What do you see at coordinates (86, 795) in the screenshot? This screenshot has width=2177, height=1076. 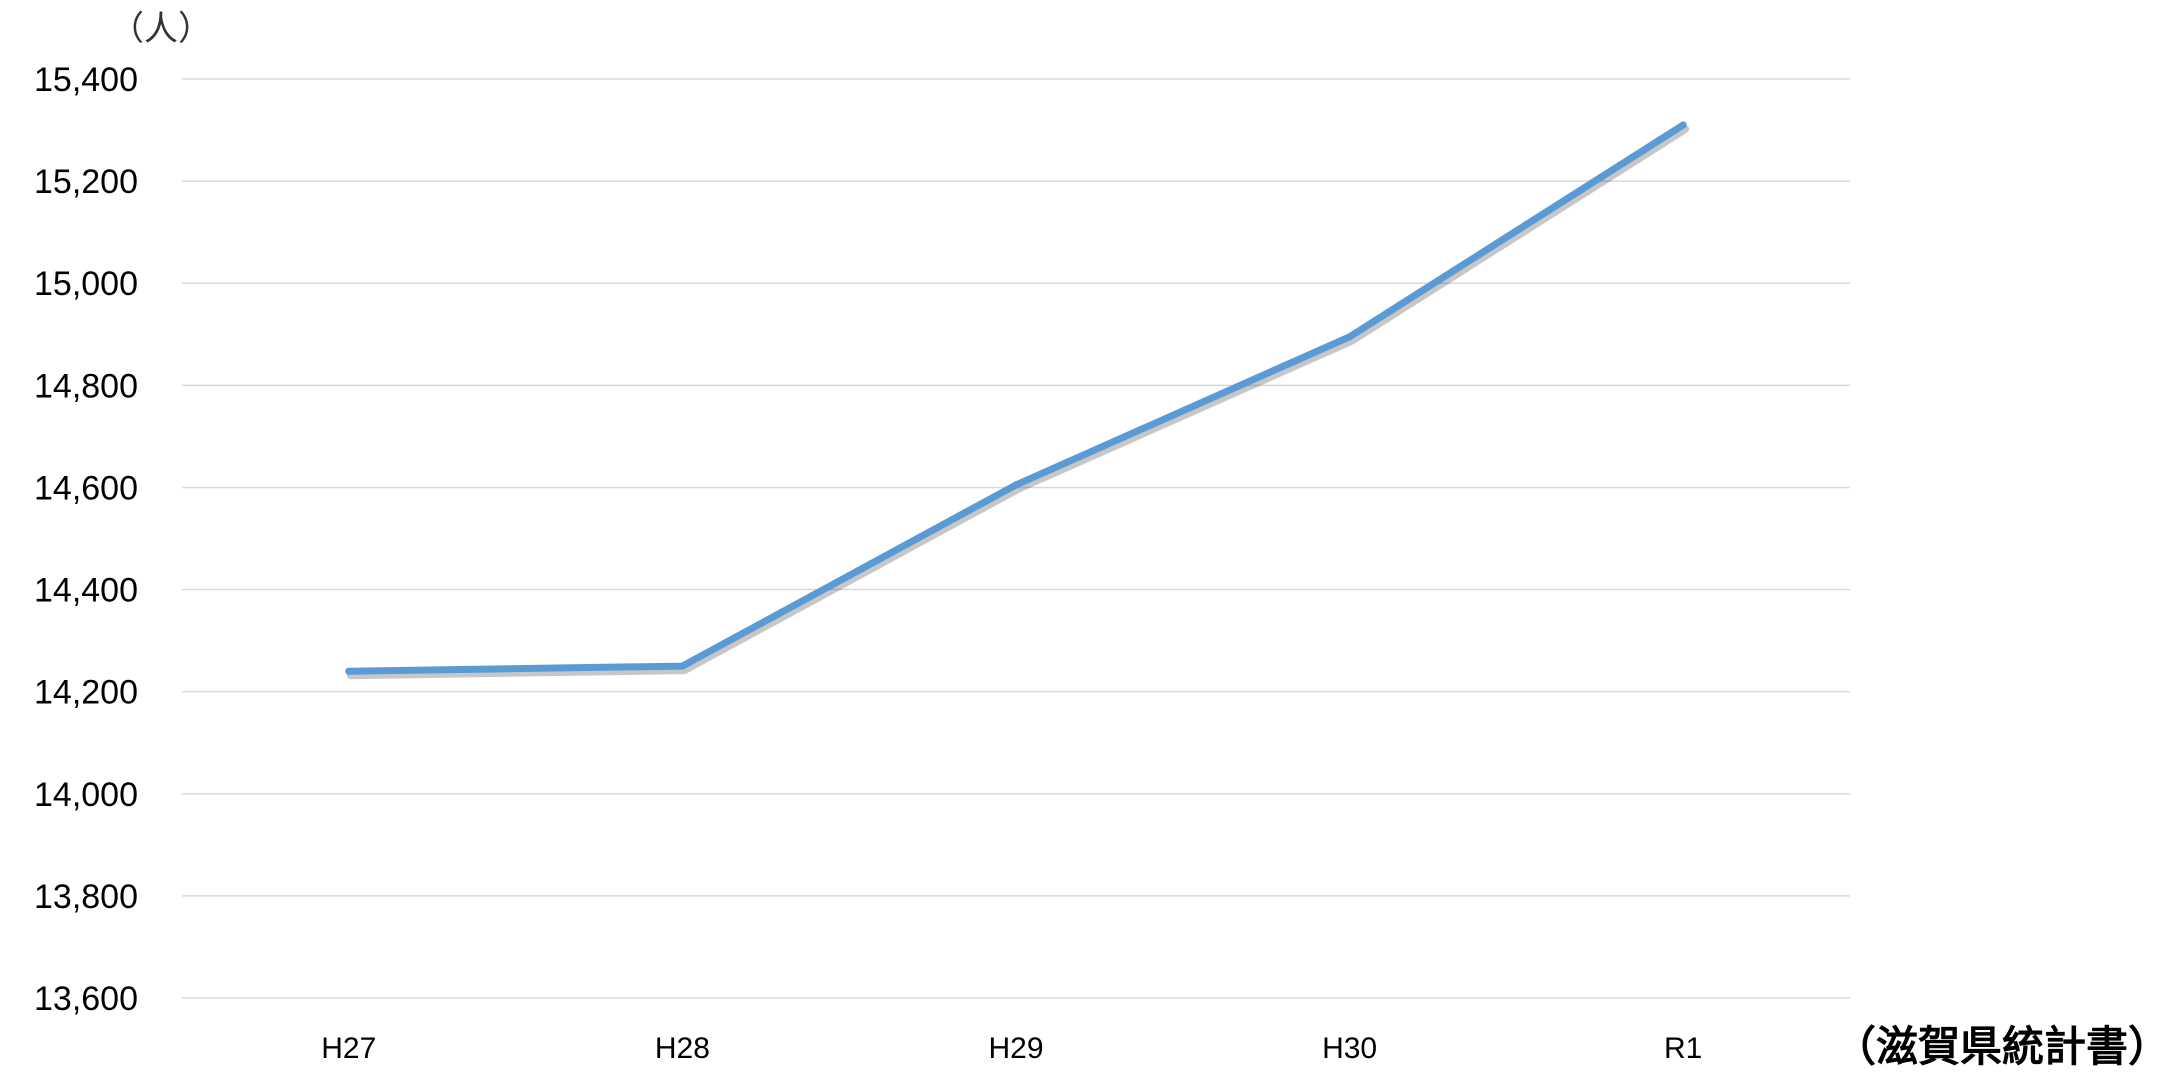 I see `y-tick-label: 14,000` at bounding box center [86, 795].